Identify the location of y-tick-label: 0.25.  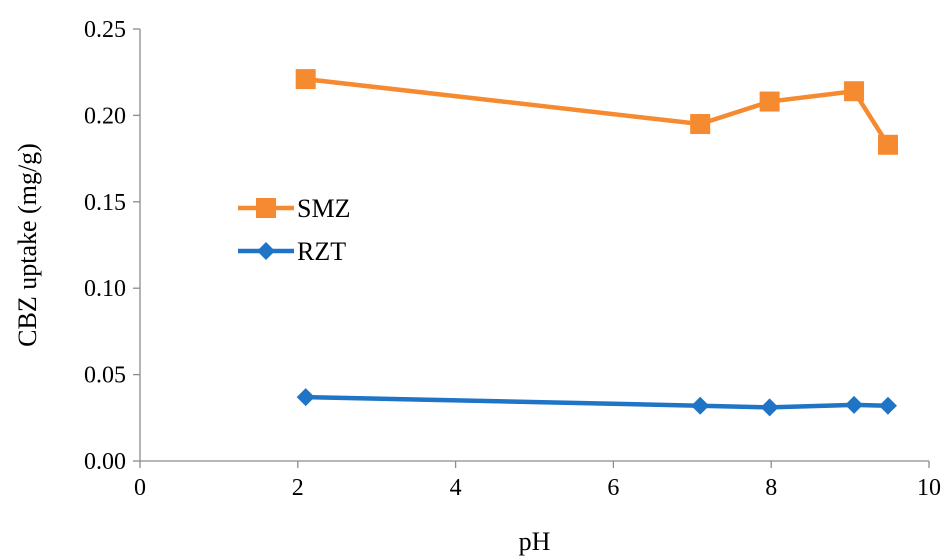
(105, 30).